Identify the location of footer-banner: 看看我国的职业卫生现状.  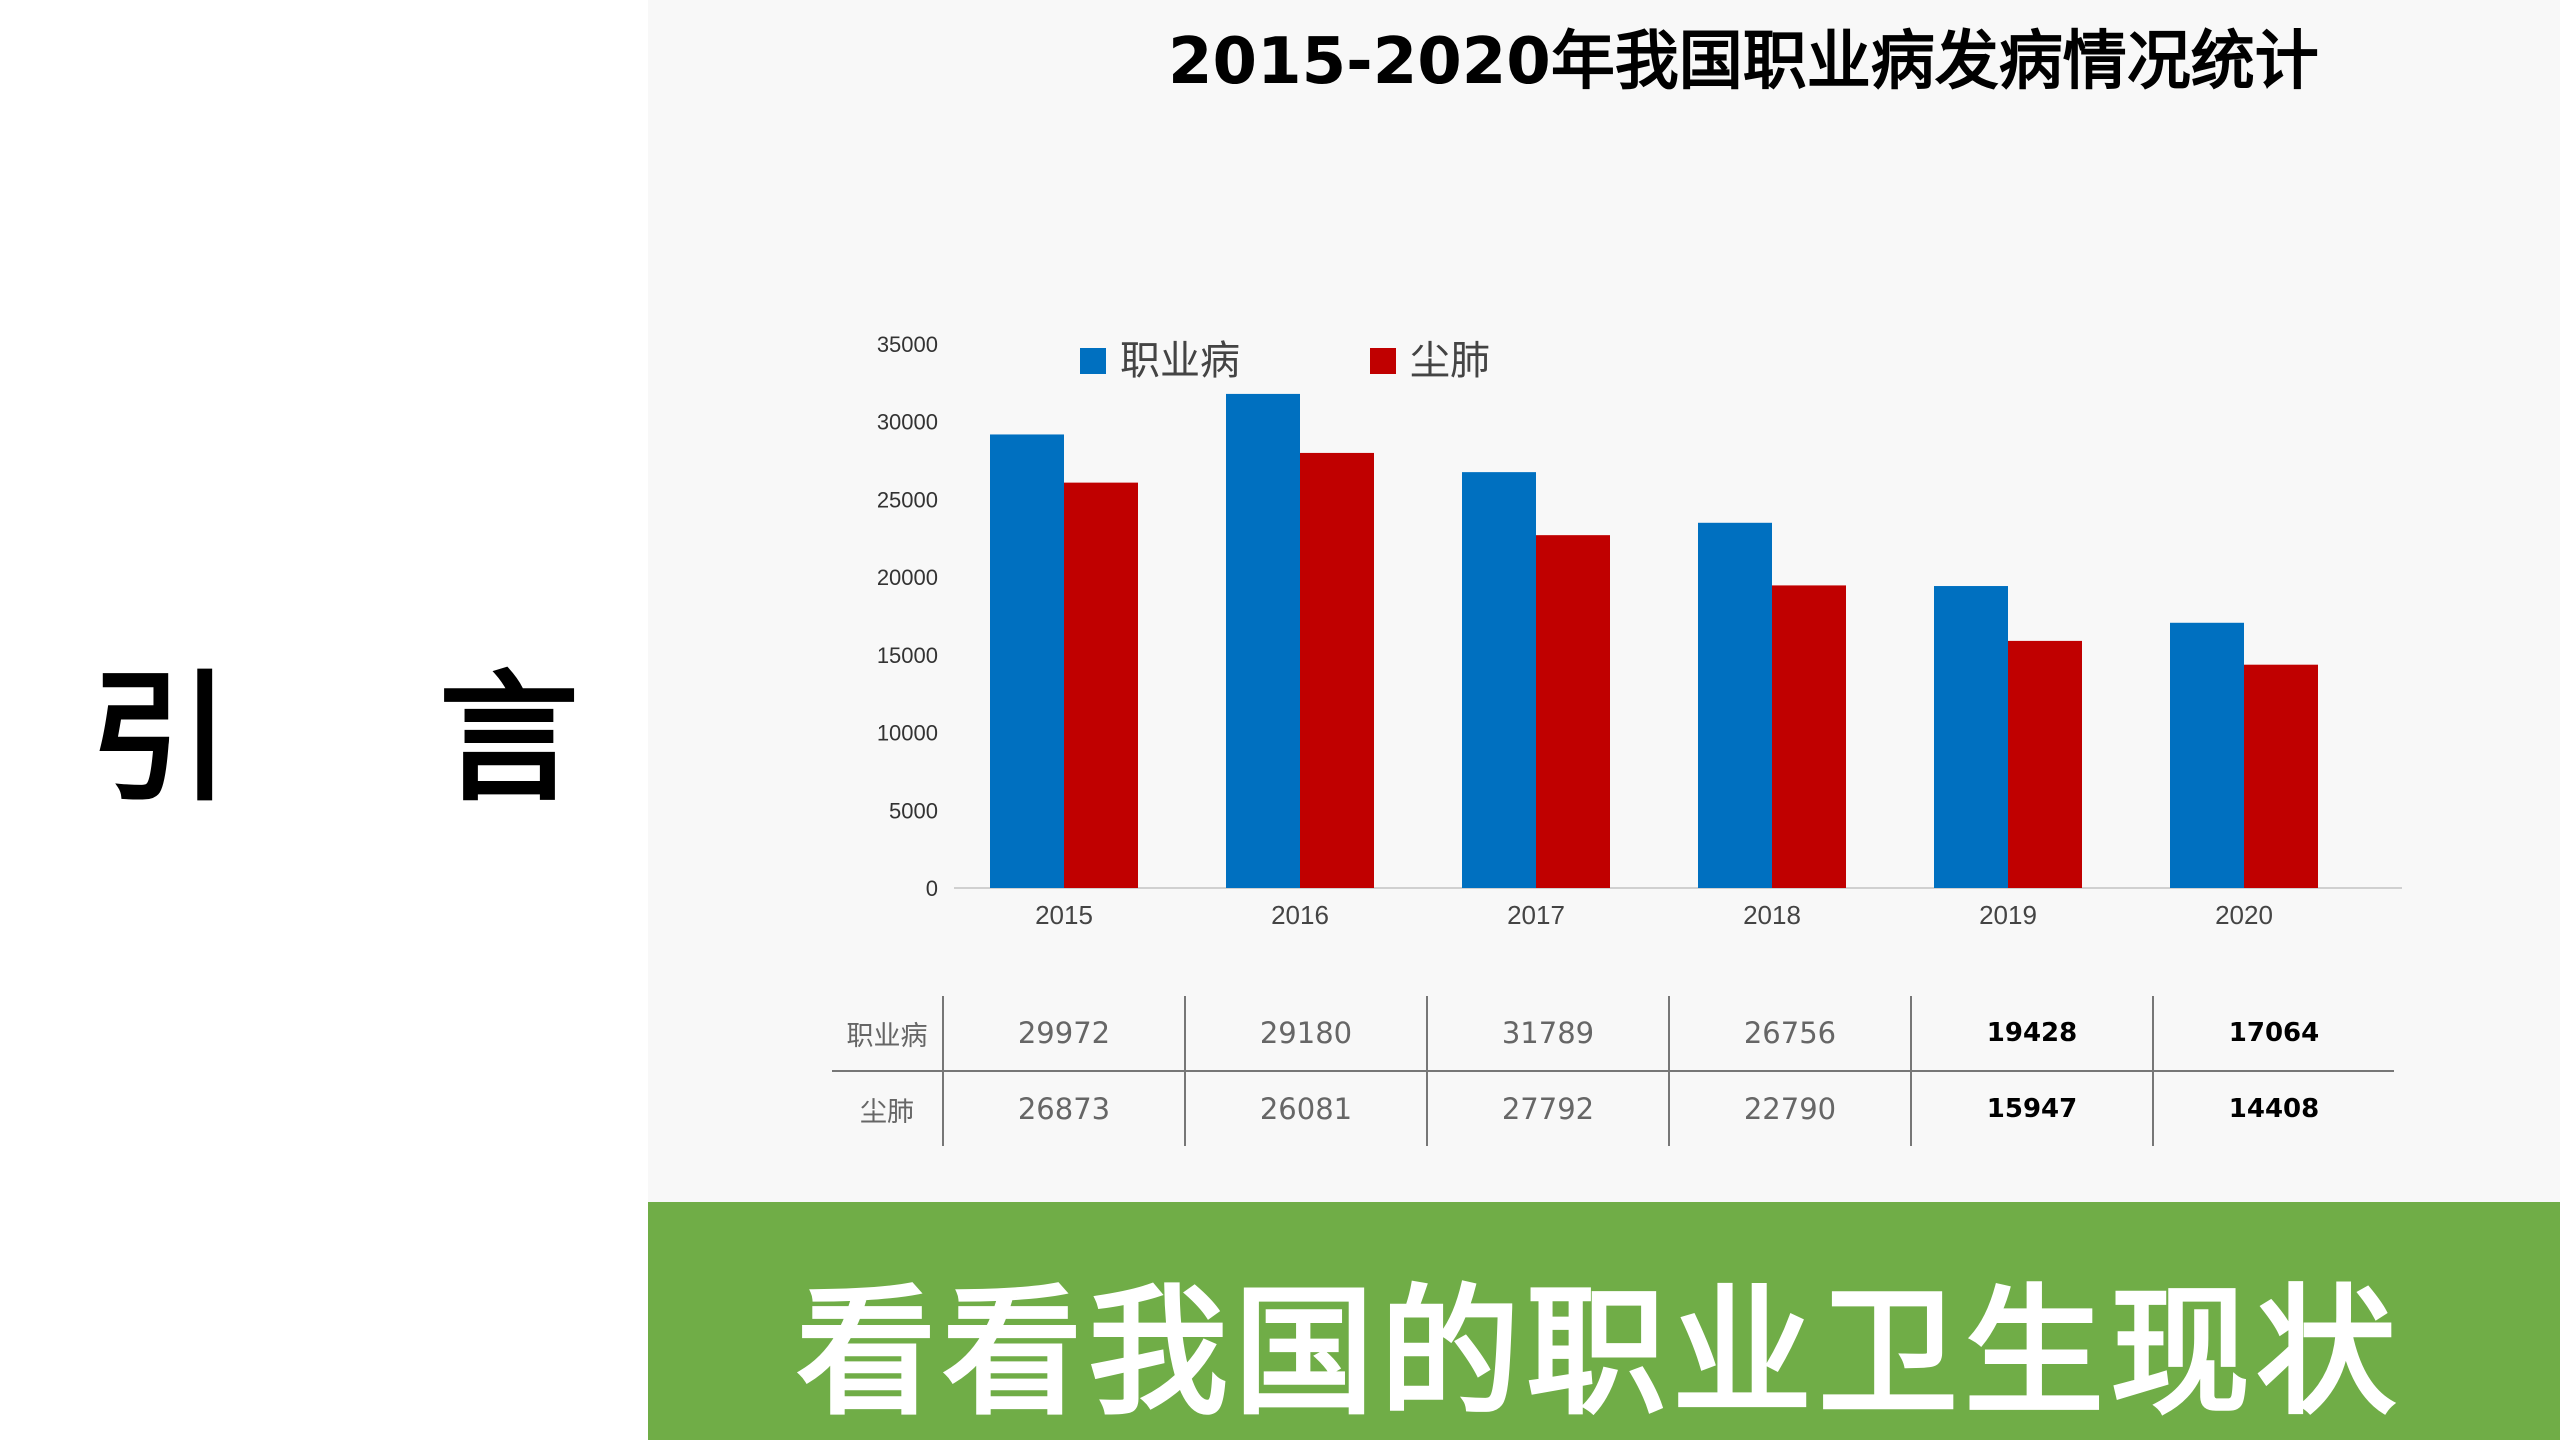
(1604, 1321).